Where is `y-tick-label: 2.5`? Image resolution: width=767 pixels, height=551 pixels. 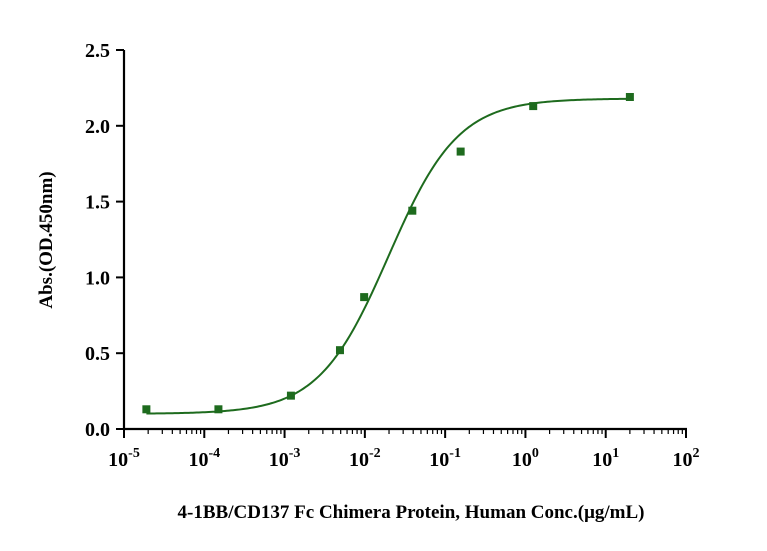 y-tick-label: 2.5 is located at coordinates (97, 51).